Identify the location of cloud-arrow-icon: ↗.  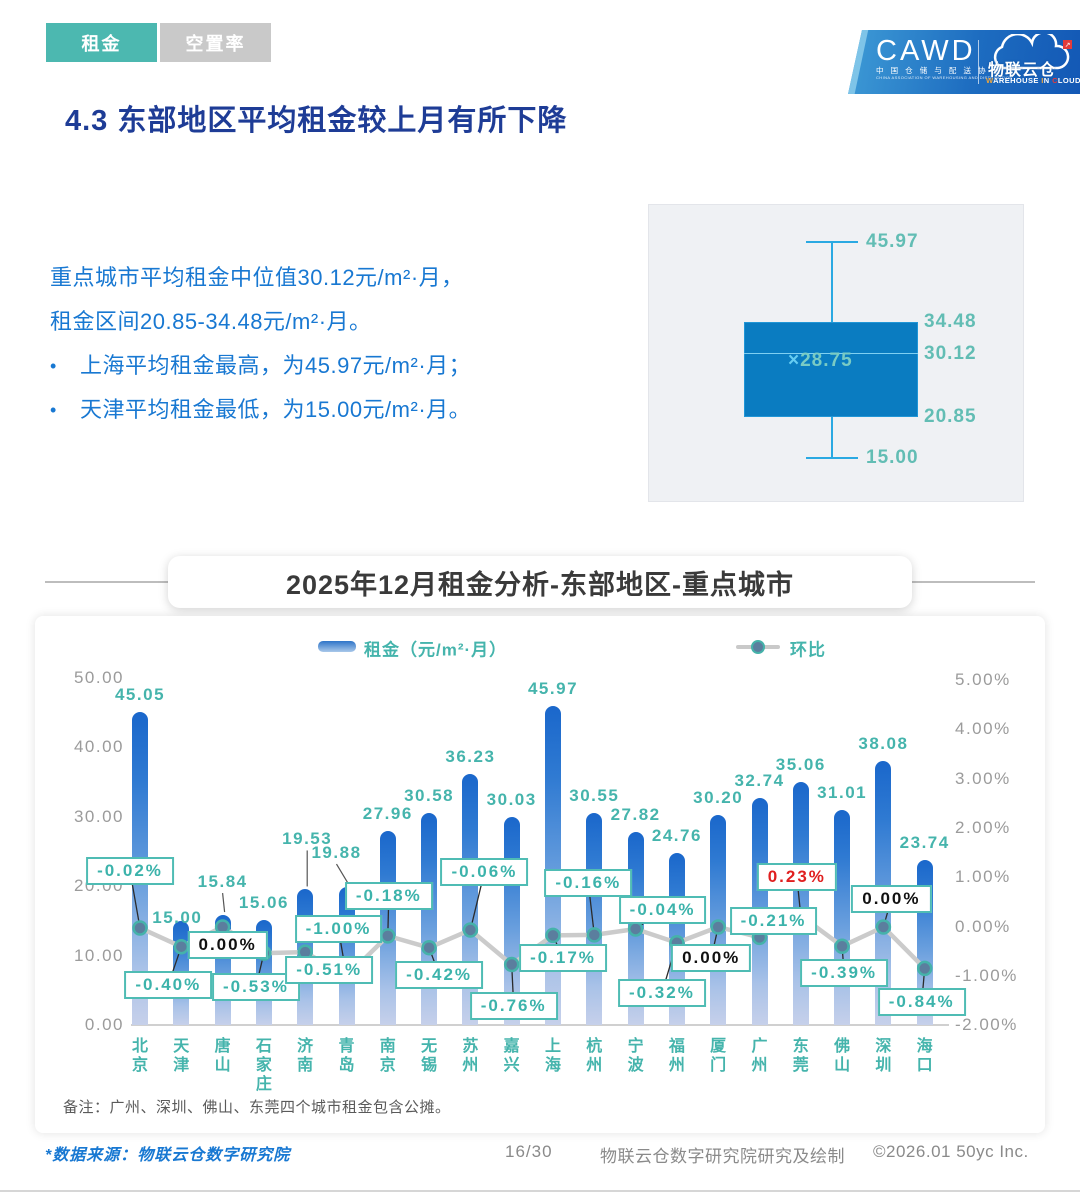
(1067, 44).